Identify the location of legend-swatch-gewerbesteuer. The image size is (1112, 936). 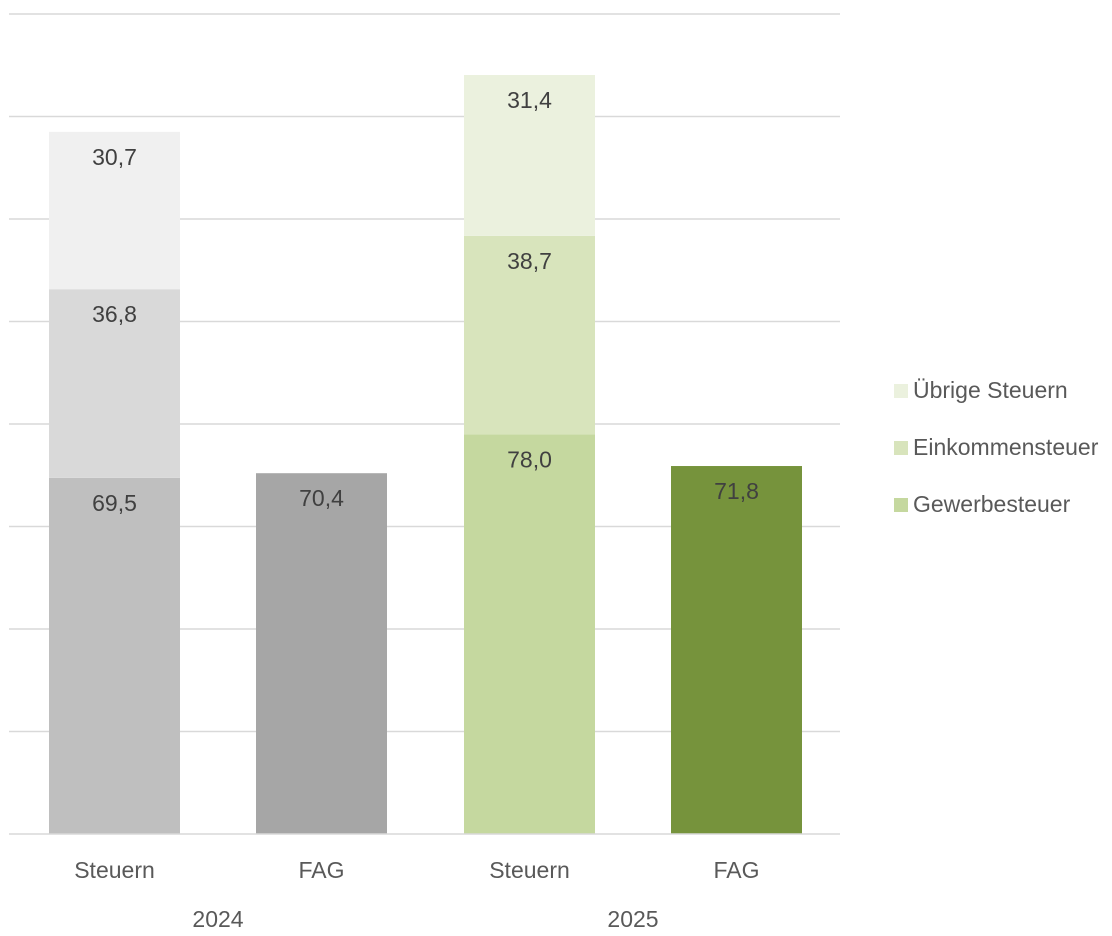
(901, 504).